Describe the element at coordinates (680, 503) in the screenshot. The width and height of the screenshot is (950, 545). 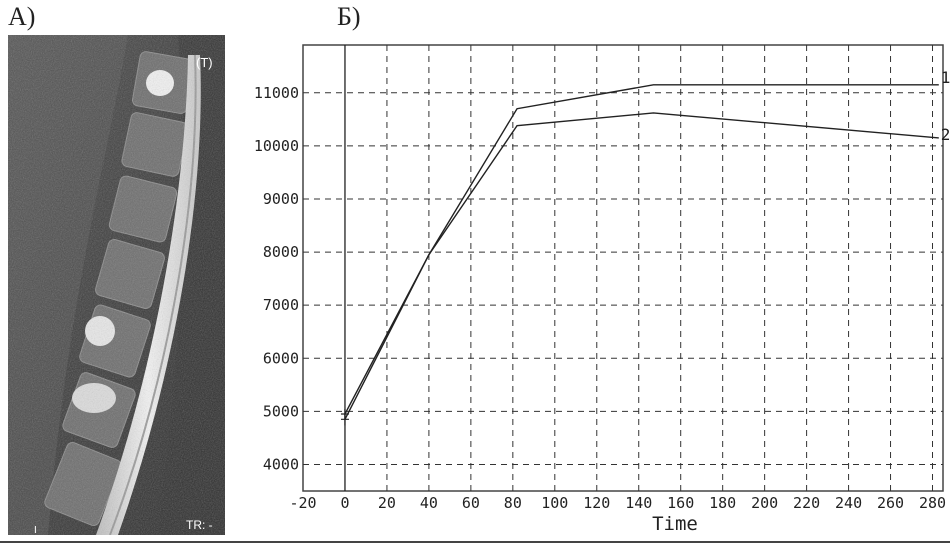
I see `x-tick-label: 160` at that location.